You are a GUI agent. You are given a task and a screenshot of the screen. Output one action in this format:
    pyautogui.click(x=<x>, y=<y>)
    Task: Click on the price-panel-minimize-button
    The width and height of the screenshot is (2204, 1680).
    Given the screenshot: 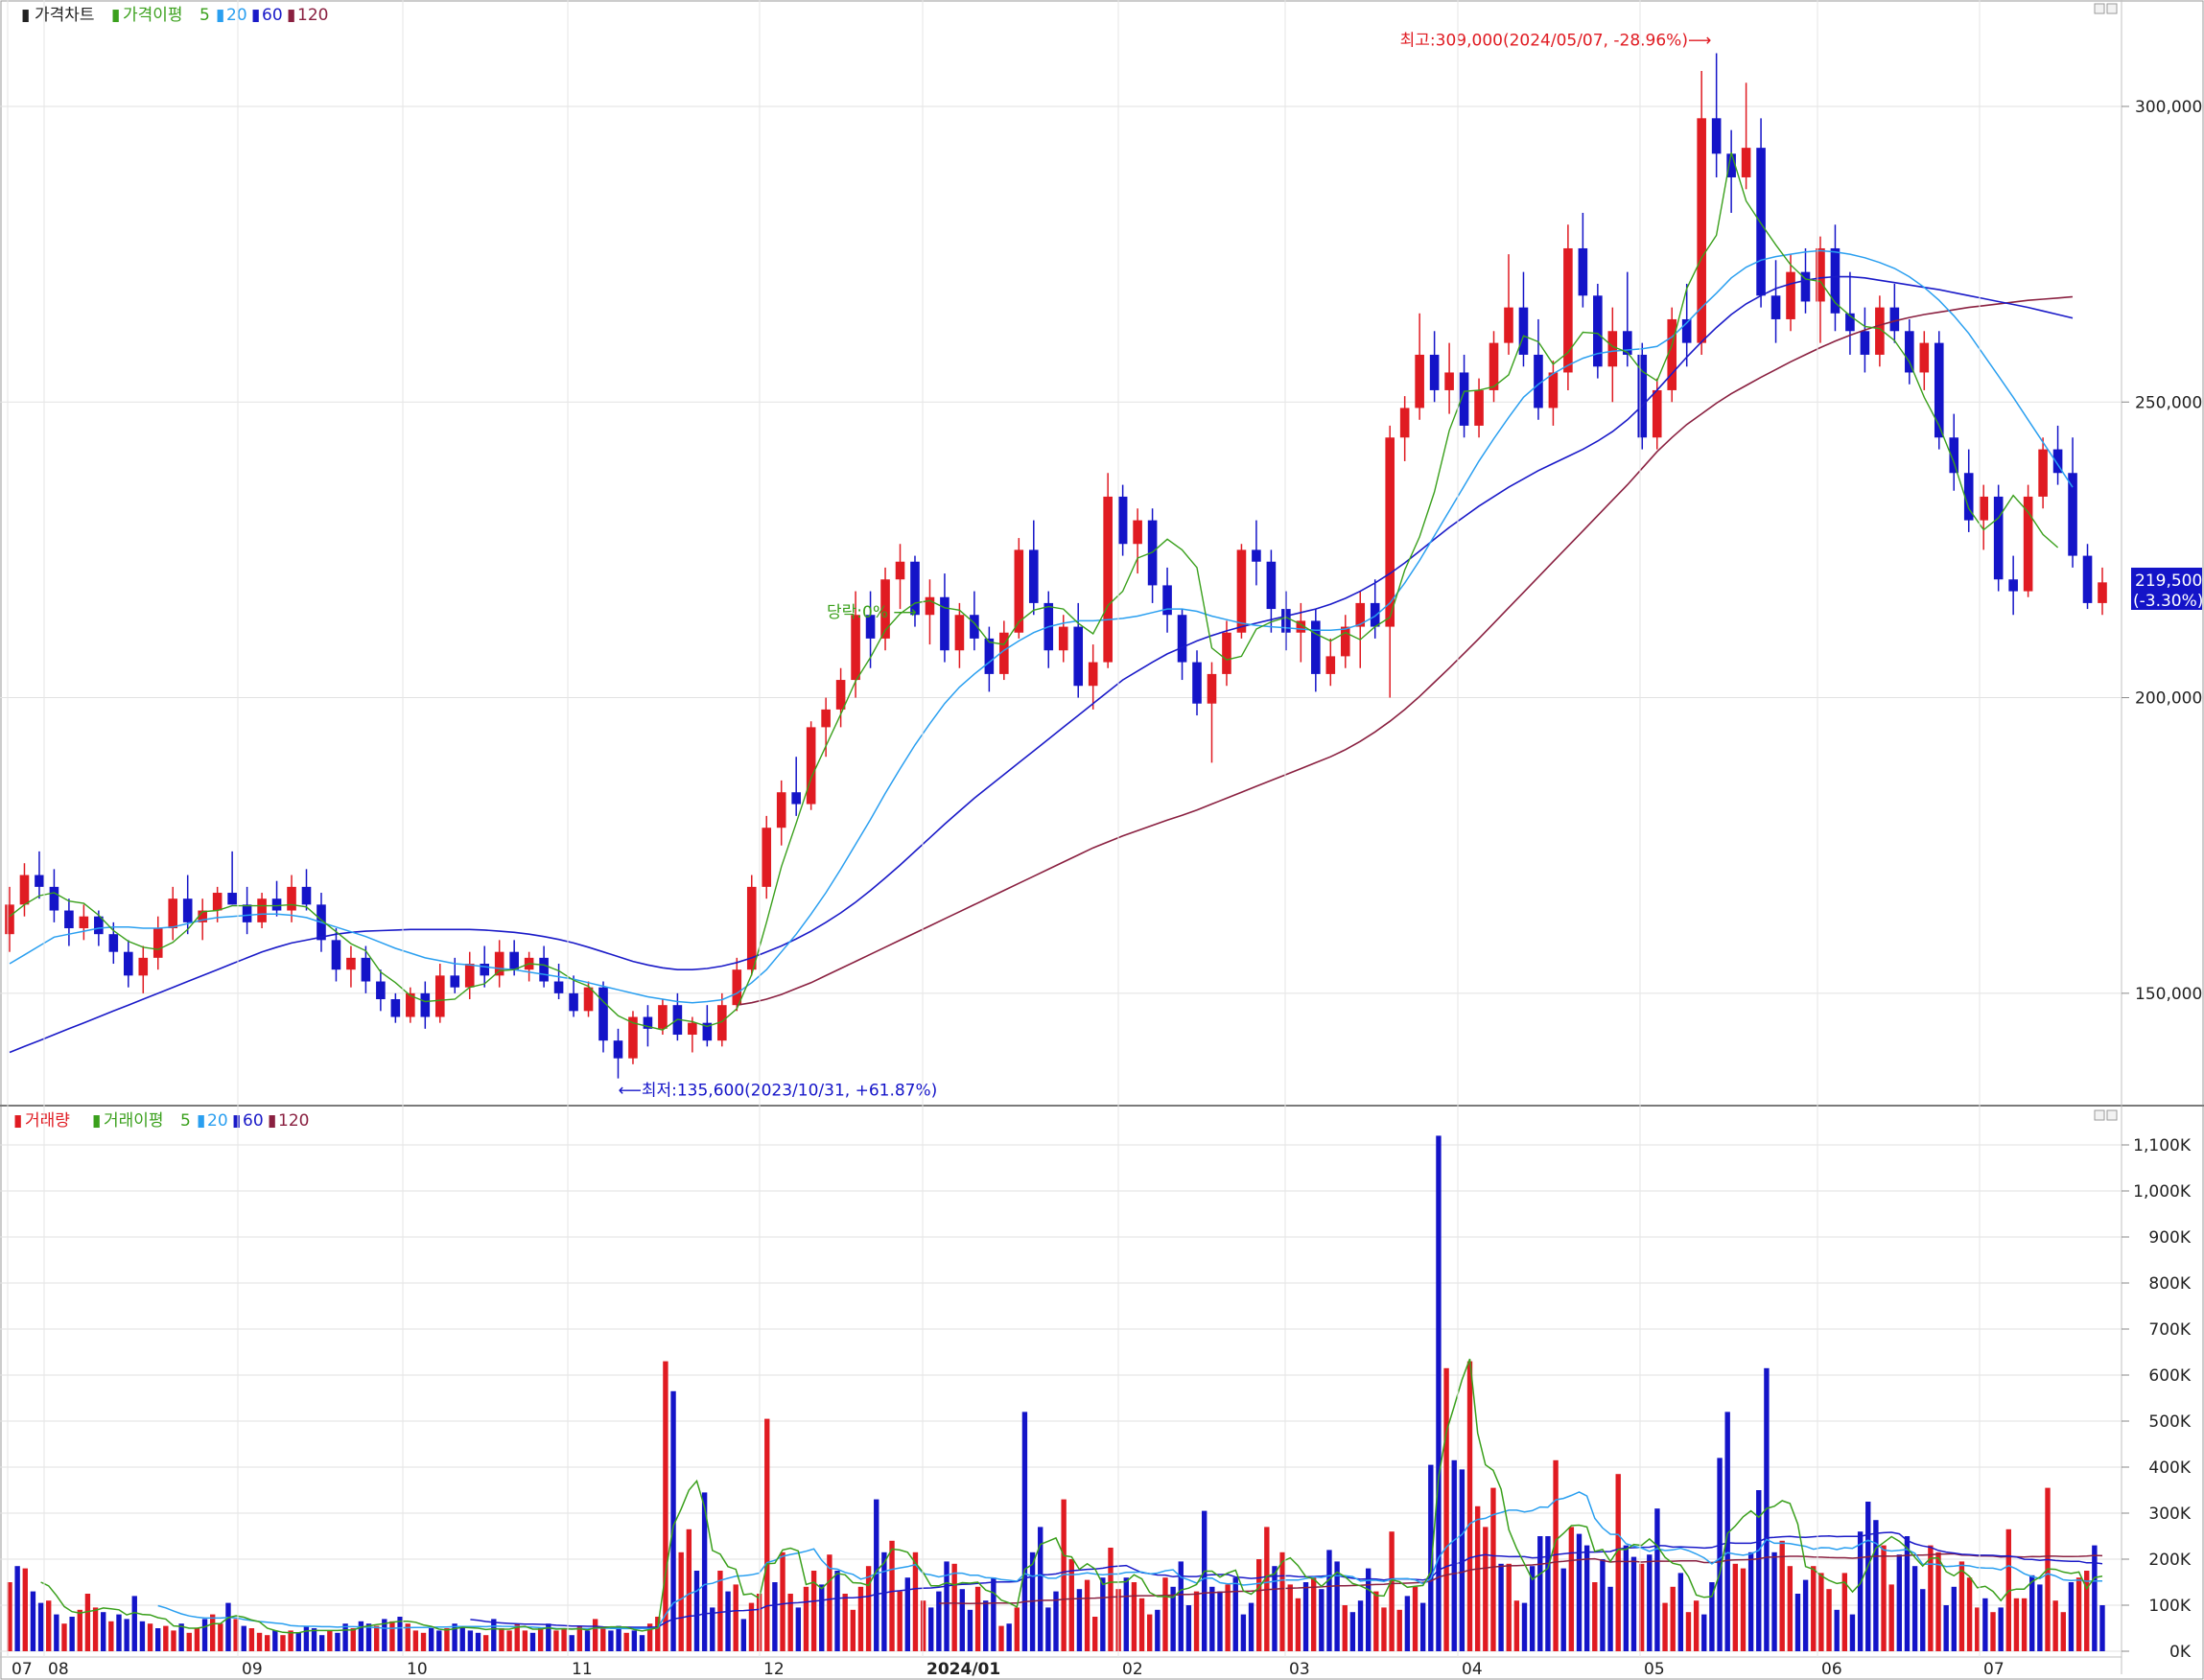 What is the action you would take?
    pyautogui.click(x=2099, y=8)
    